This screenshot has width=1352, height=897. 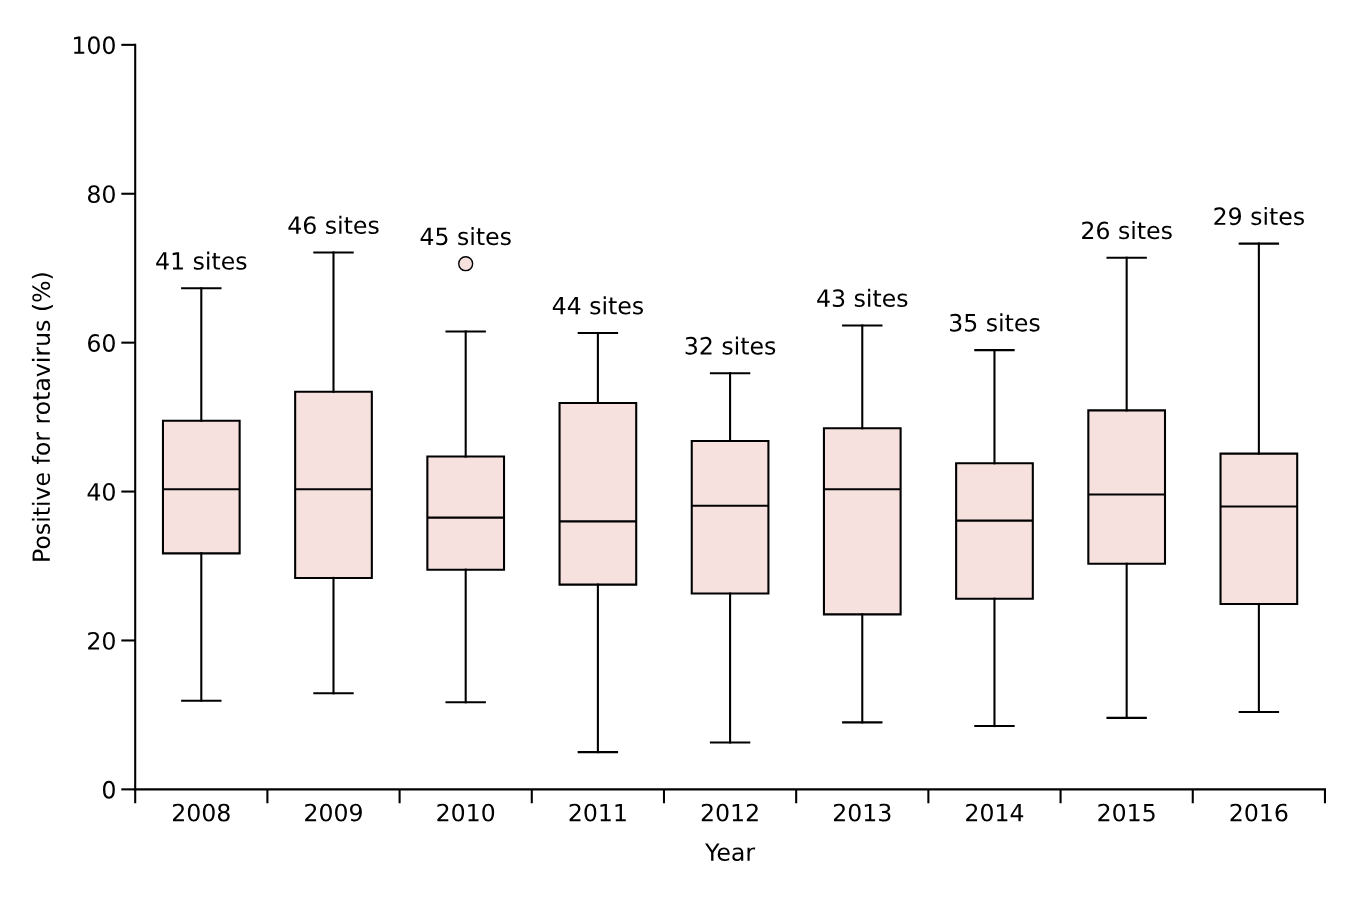 What do you see at coordinates (1259, 812) in the screenshot?
I see `x-tick-label: 2016` at bounding box center [1259, 812].